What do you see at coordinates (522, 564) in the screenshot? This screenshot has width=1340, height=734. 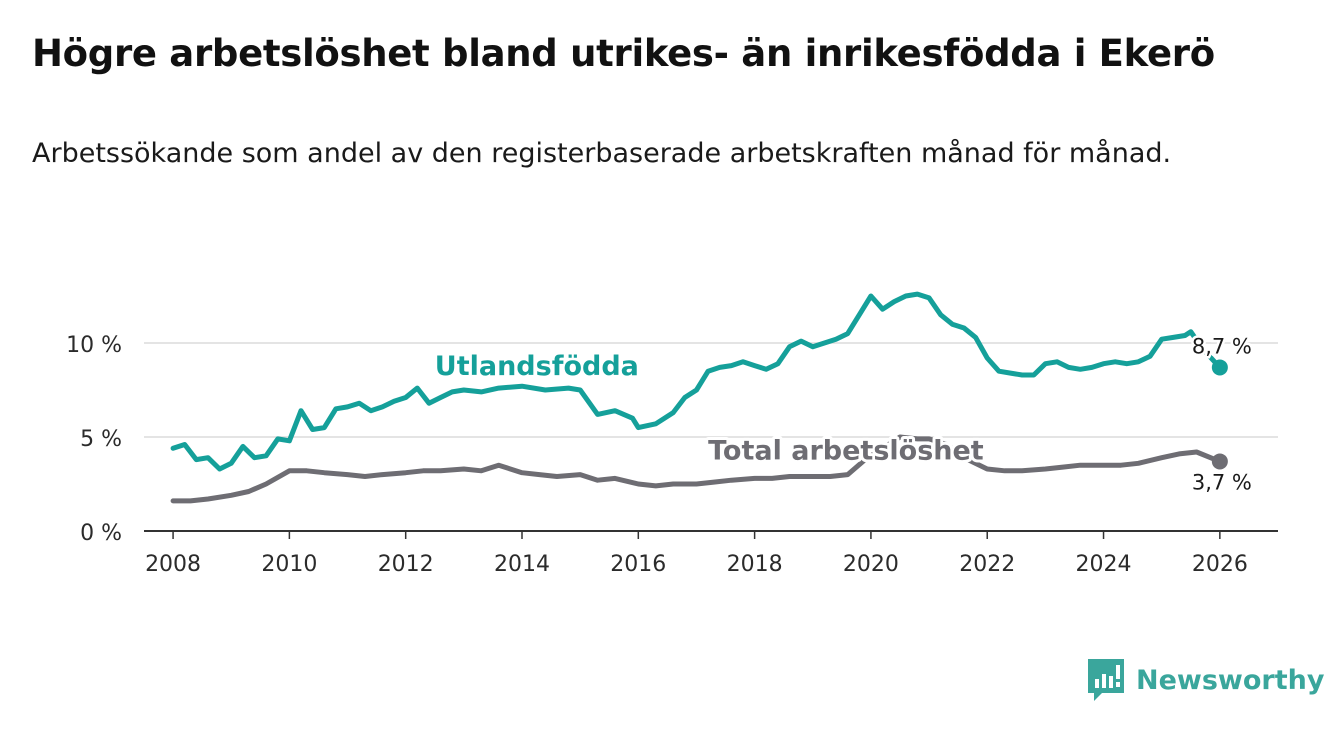 I see `x-tick-label: 2014` at bounding box center [522, 564].